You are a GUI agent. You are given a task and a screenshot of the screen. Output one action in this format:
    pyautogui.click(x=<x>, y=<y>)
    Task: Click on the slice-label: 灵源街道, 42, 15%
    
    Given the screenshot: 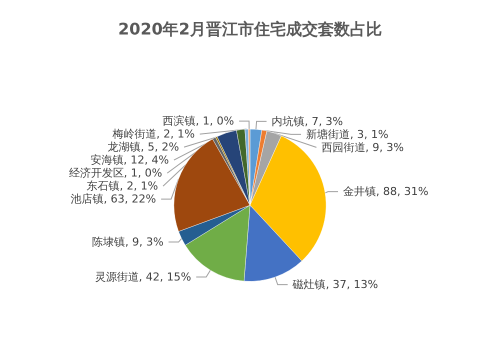 What is the action you would take?
    pyautogui.click(x=143, y=277)
    